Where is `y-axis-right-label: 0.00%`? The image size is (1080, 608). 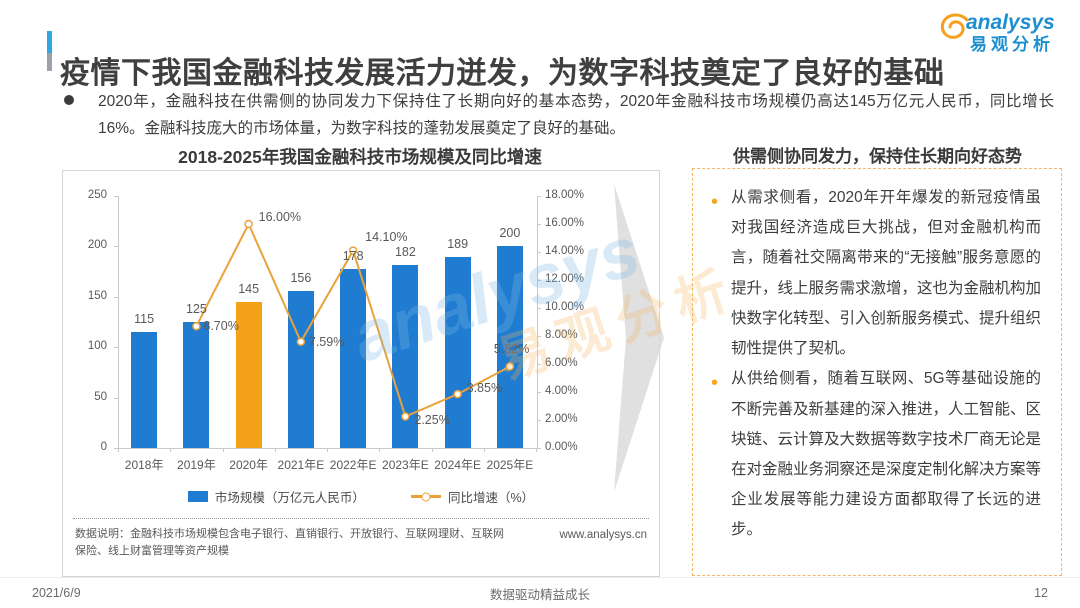 y-axis-right-label: 0.00% is located at coordinates (561, 447).